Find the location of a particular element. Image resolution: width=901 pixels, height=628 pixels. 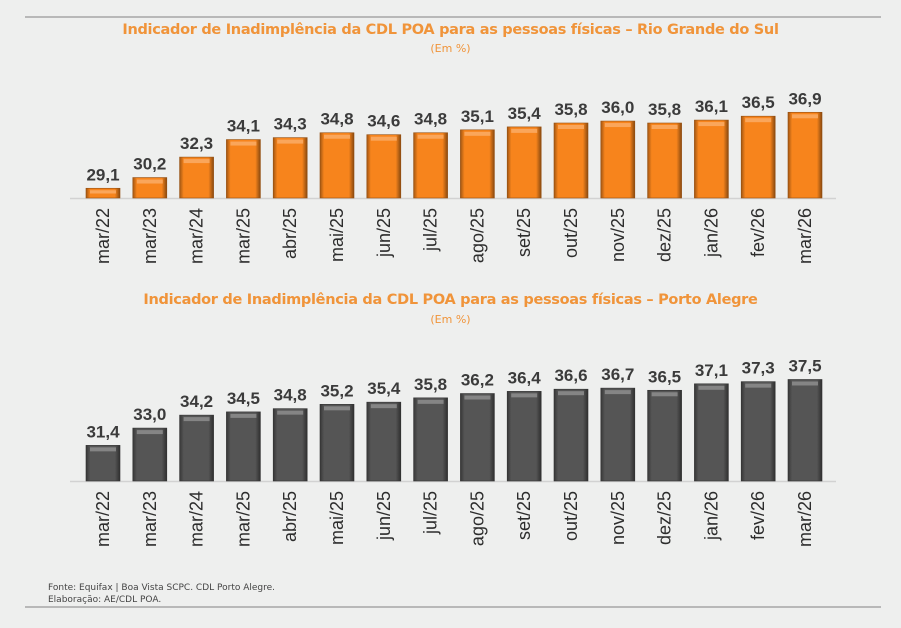

bottom-rule is located at coordinates (453, 607).